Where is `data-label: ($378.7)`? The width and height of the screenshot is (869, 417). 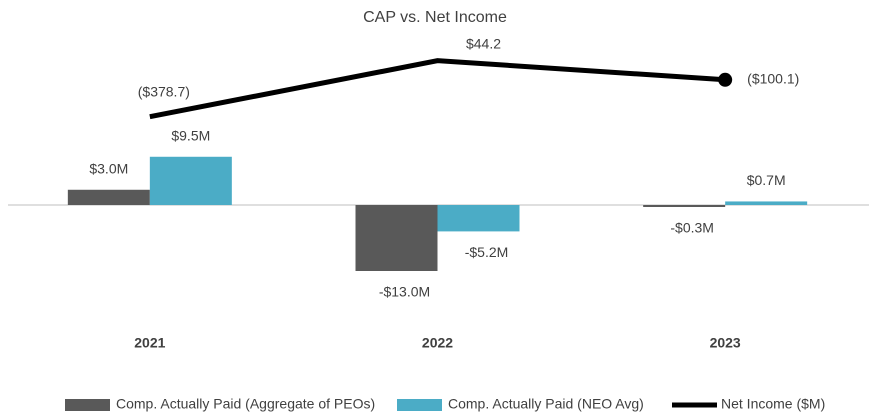
data-label: ($378.7) is located at coordinates (164, 91).